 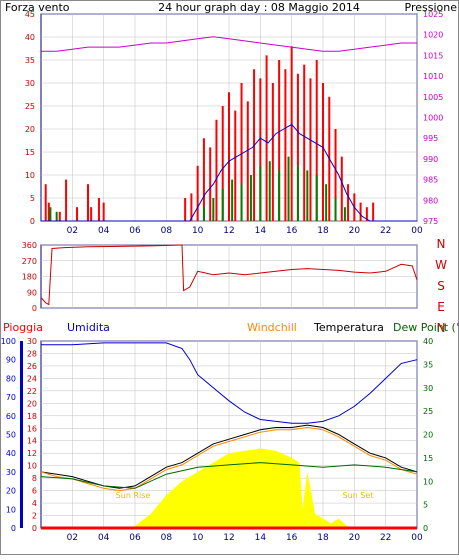 What do you see at coordinates (430, 138) in the screenshot?
I see `y-tick-label: 995` at bounding box center [430, 138].